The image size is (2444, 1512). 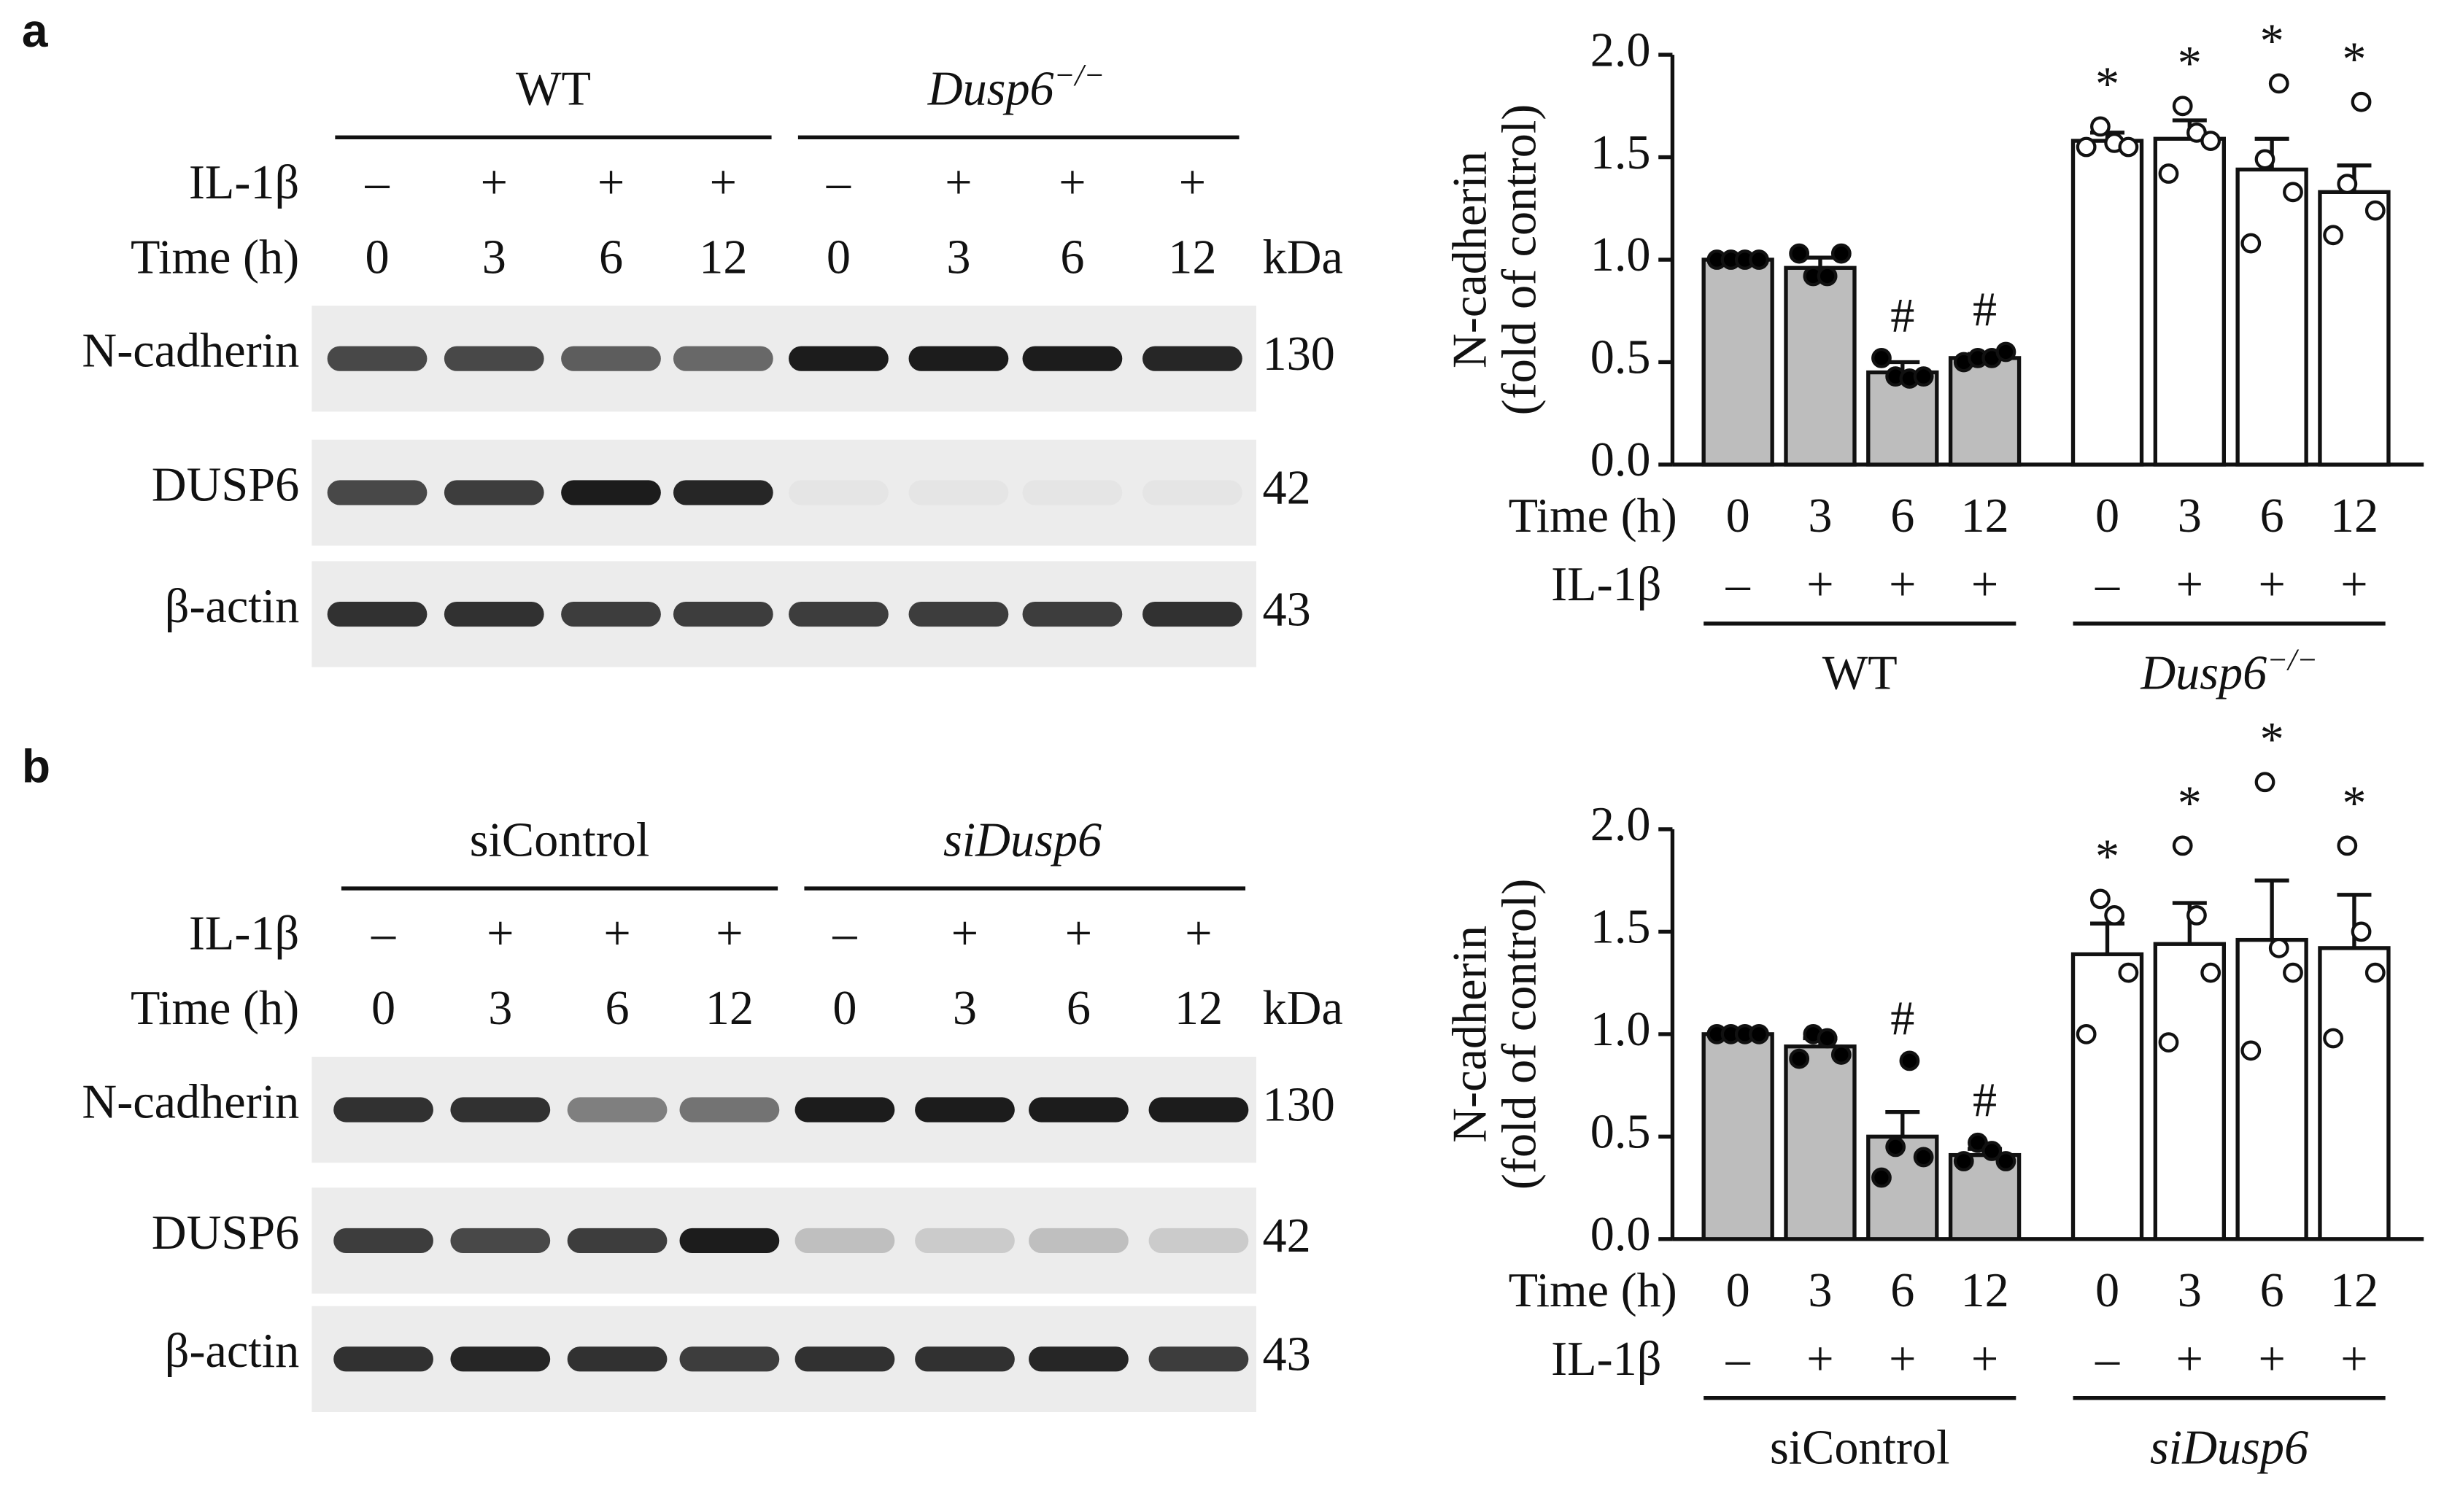 I want to click on significance-label: #, so click(x=1985, y=1101).